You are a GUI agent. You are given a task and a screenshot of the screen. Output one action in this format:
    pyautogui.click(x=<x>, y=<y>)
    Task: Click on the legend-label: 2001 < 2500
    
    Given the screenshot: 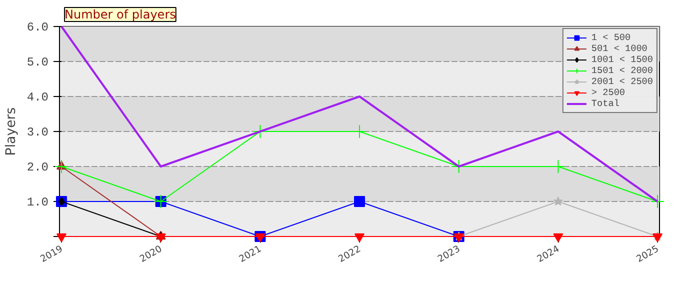 What is the action you would take?
    pyautogui.click(x=622, y=81)
    